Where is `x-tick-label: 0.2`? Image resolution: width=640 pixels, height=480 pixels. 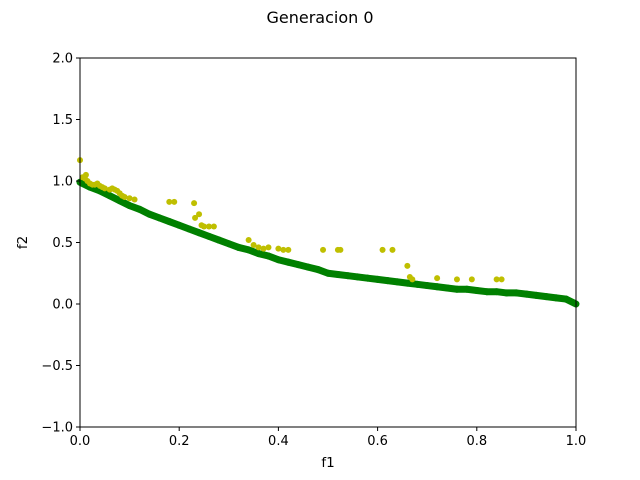
x-tick-label: 0.2 is located at coordinates (179, 441).